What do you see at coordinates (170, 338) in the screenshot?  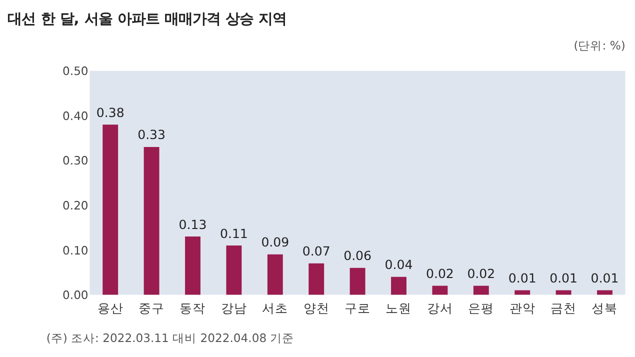 I see `text: (주) 조사: 2022.03.11 대비 2022.04.08 기준` at bounding box center [170, 338].